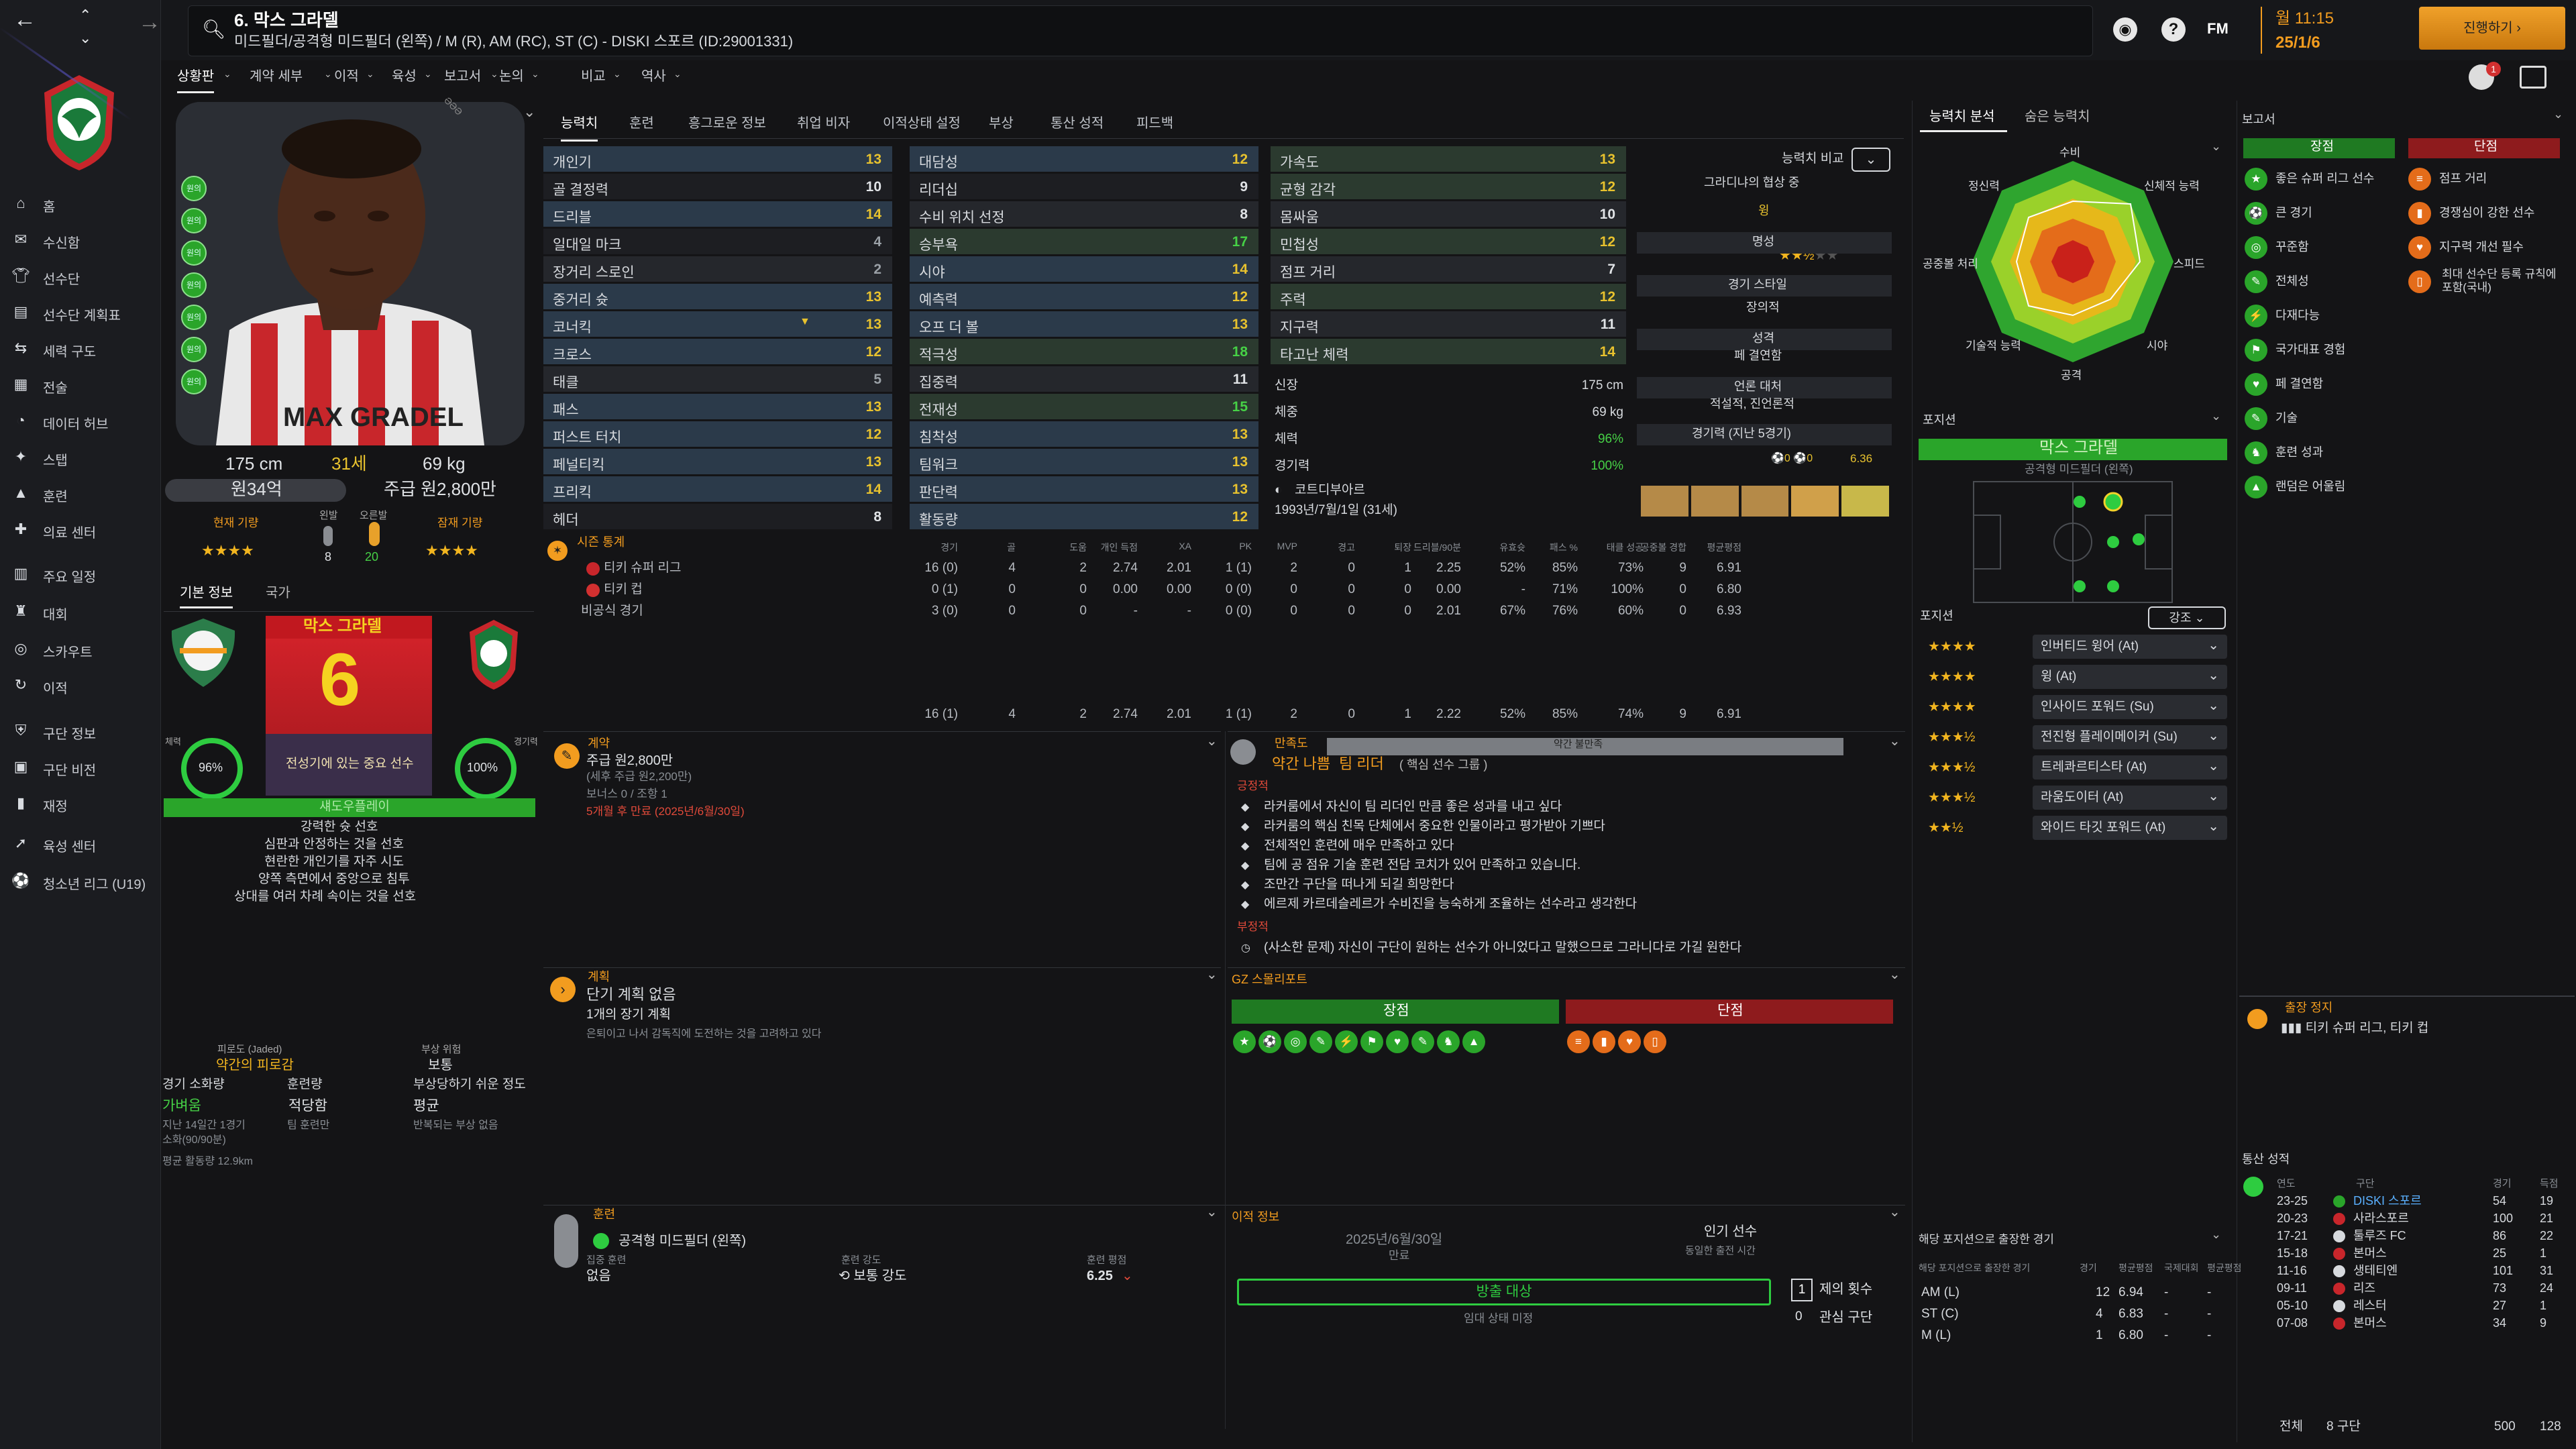 The image size is (2576, 1449). Describe the element at coordinates (80, 730) in the screenshot. I see `sidebar-item: ⛨ 구단 정보` at that location.